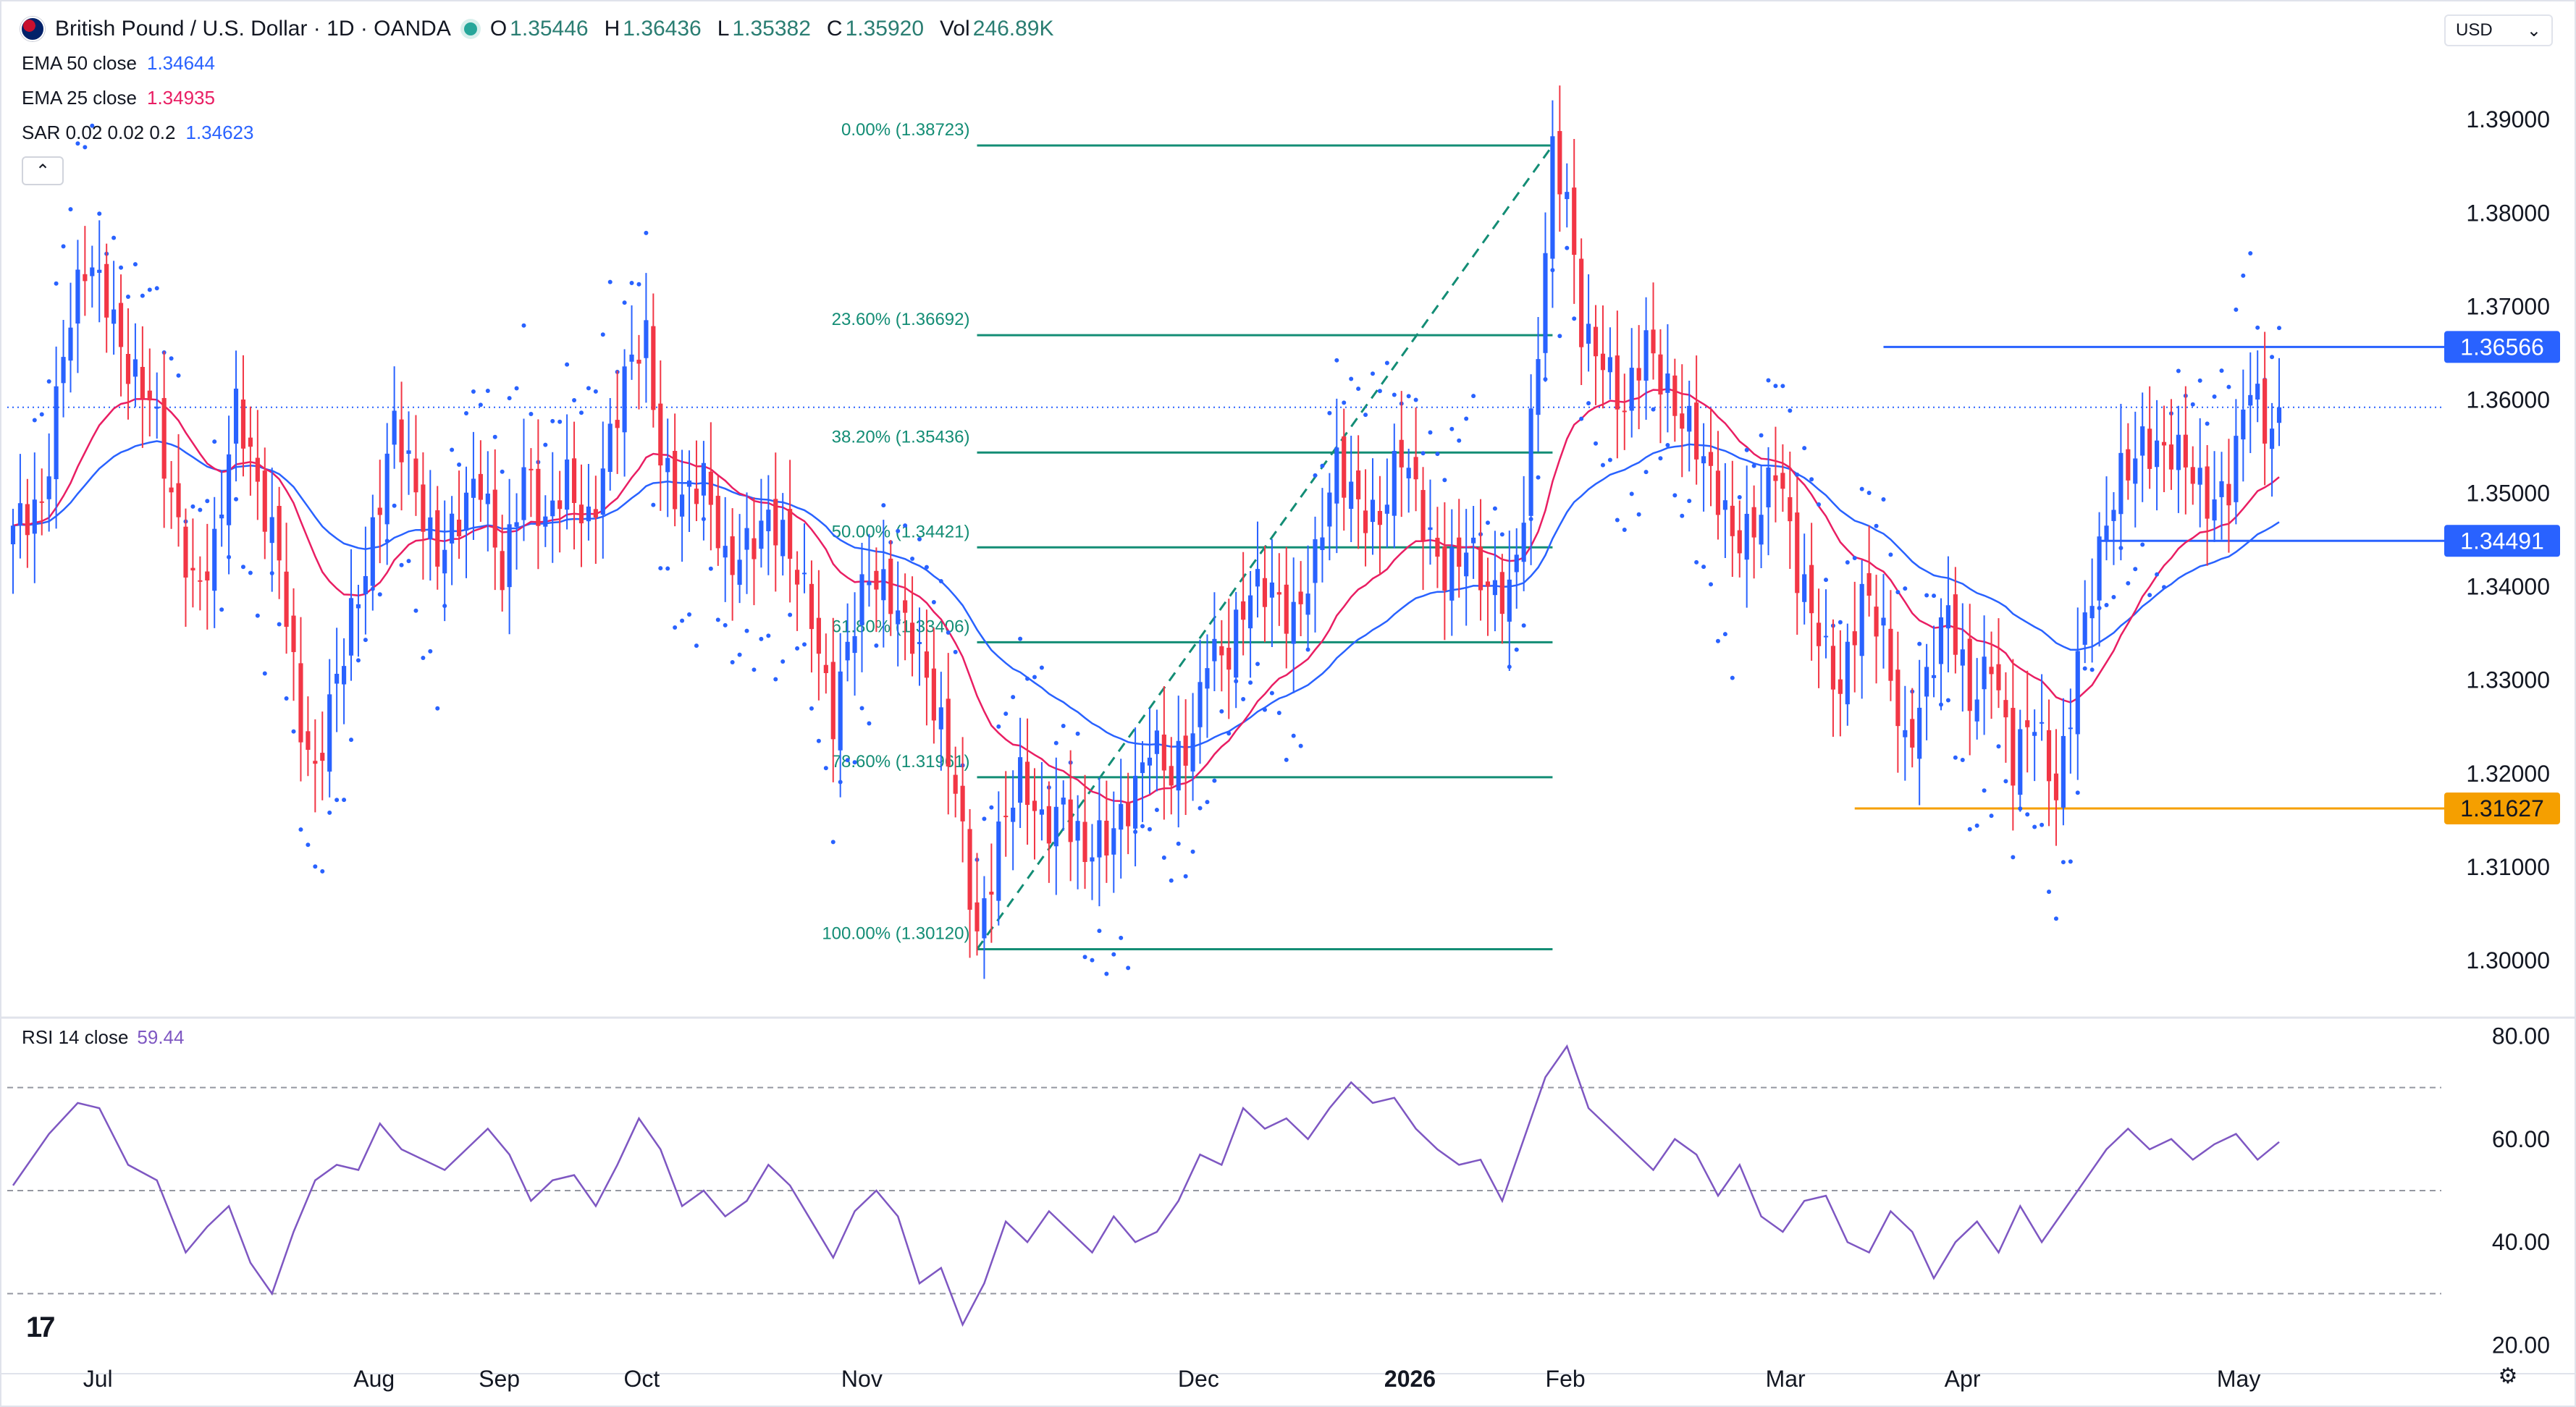  Describe the element at coordinates (2508, 960) in the screenshot. I see `price-tick-label: 1.30000` at that location.